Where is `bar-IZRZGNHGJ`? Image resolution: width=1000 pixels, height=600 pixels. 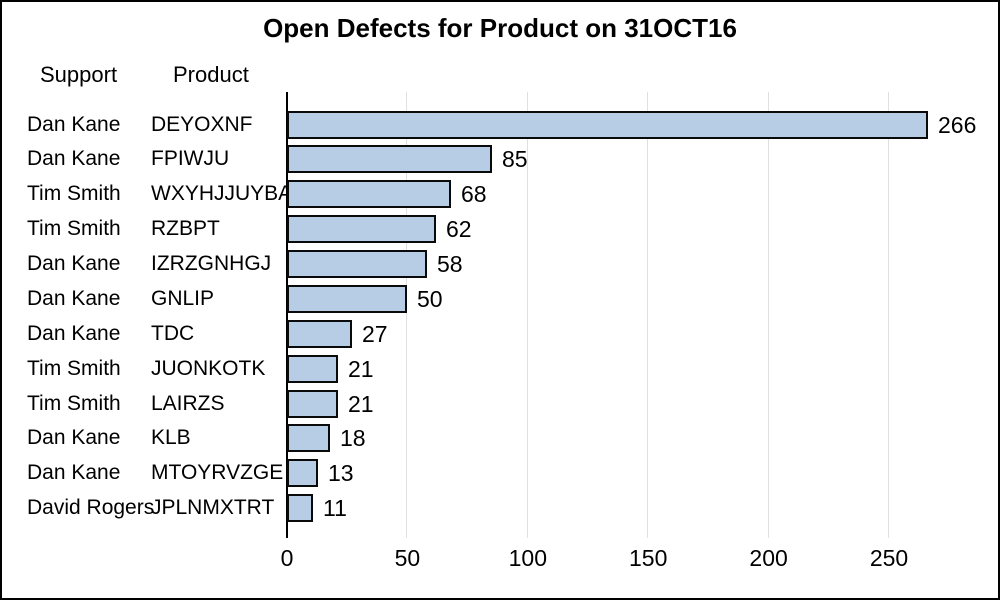
bar-IZRZGNHGJ is located at coordinates (357, 264).